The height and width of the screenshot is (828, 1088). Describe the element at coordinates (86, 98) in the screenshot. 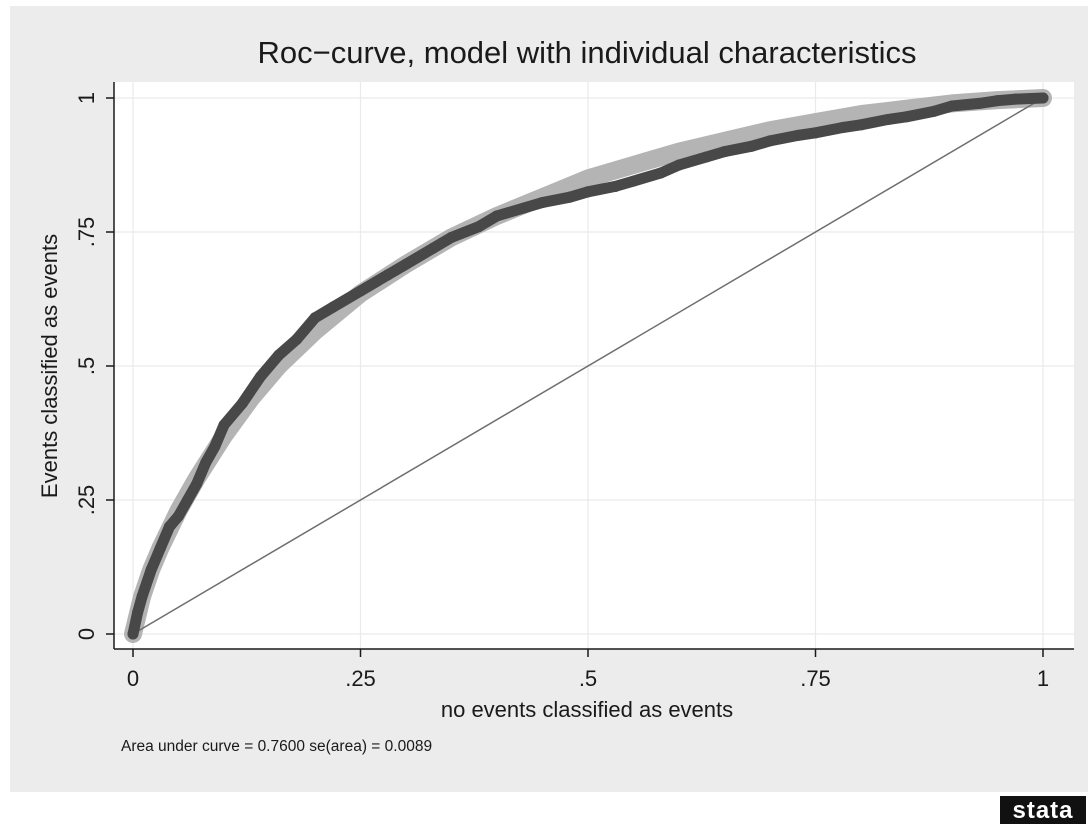

I see `y-tick-label-4: 1` at that location.